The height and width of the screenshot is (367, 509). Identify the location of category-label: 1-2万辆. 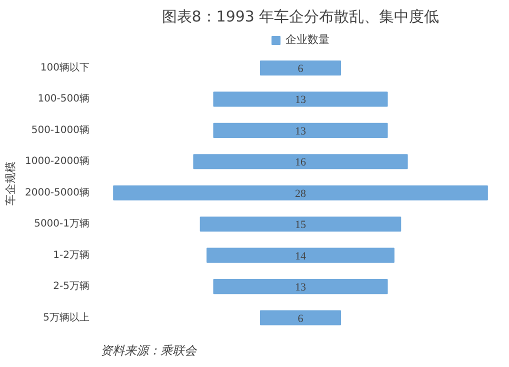
(71, 254).